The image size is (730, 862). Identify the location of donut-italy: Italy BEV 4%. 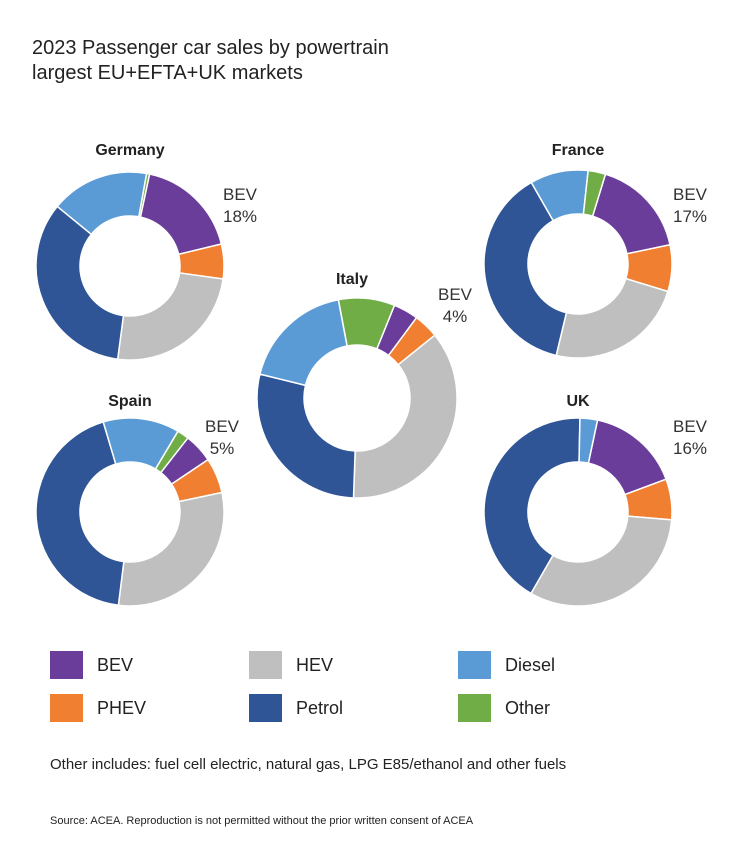
(364, 385).